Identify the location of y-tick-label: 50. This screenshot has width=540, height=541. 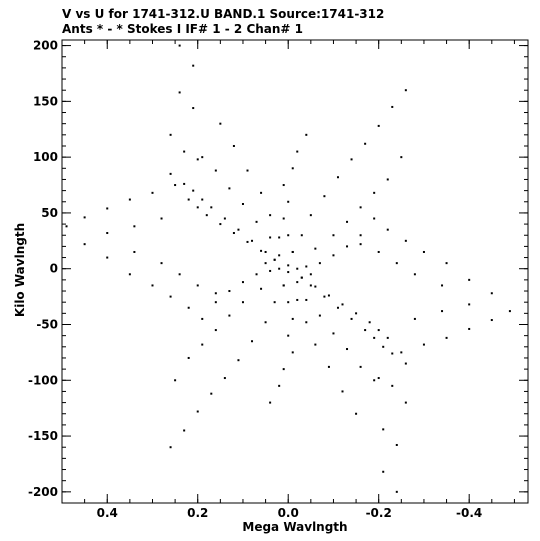
(49, 213).